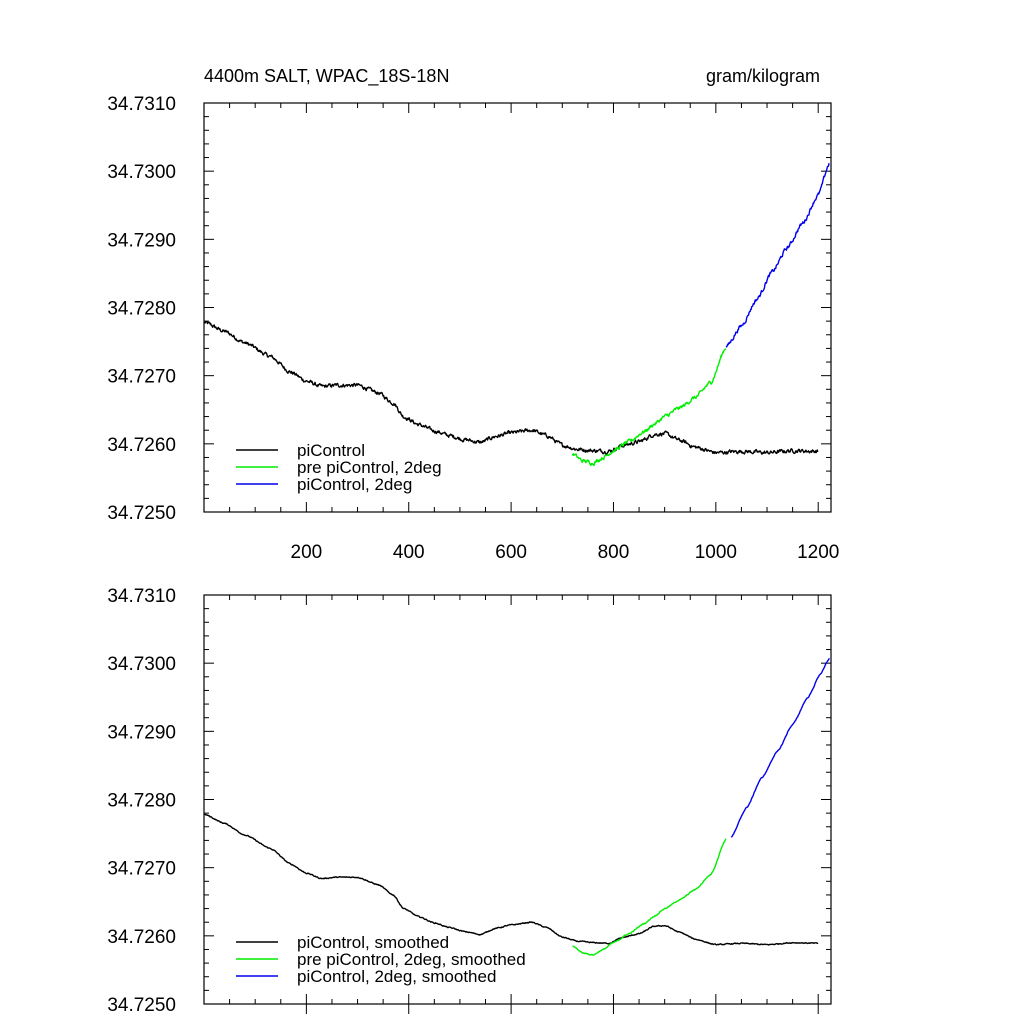 The image size is (1024, 1024). Describe the element at coordinates (411, 959) in the screenshot. I see `legend-label: pre piControl, 2deg, smoothed` at that location.